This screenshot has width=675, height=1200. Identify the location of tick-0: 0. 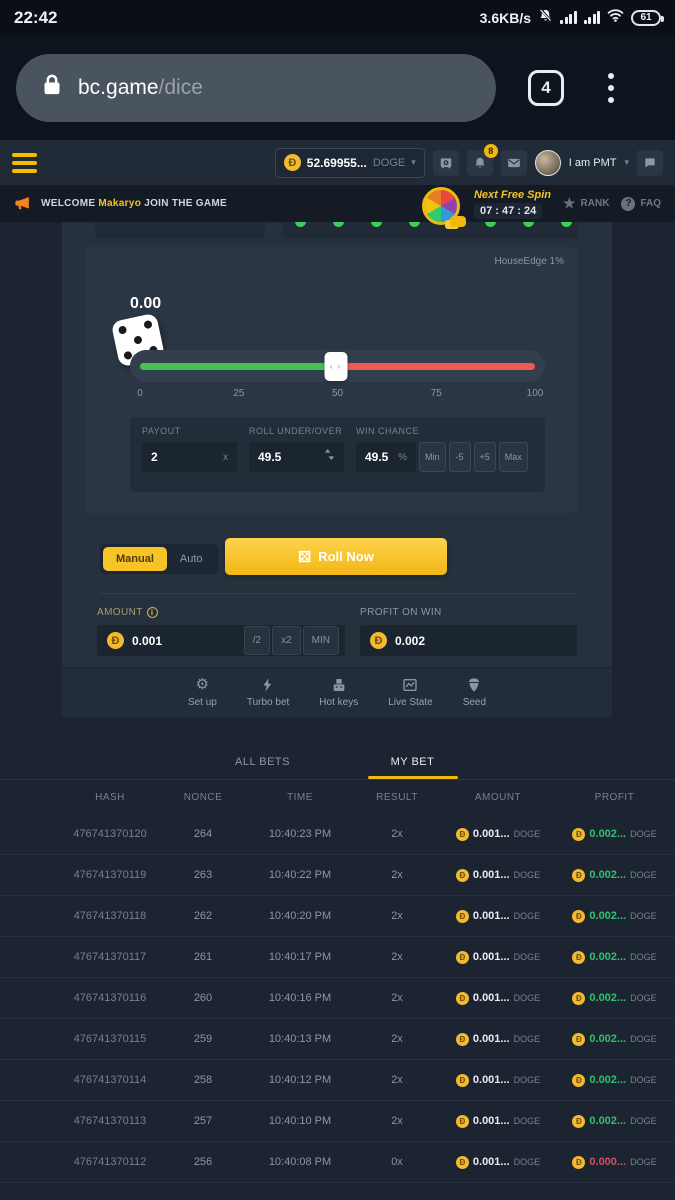
(140, 393).